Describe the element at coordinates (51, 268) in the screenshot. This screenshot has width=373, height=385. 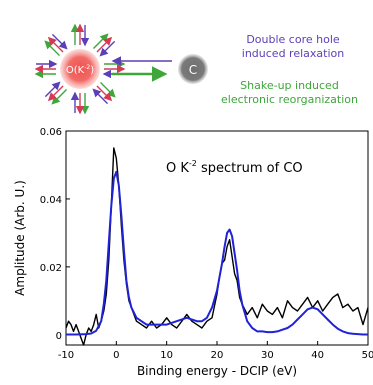
I see `y-tick-label: 0.02` at that location.